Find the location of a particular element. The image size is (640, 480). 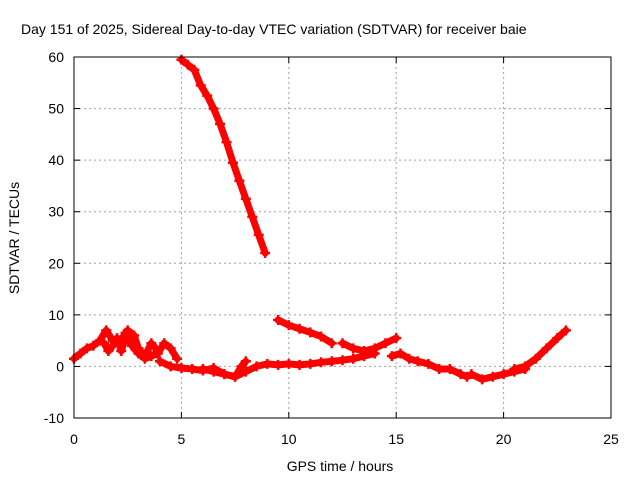

y-tick-label: 40 is located at coordinates (56, 160).